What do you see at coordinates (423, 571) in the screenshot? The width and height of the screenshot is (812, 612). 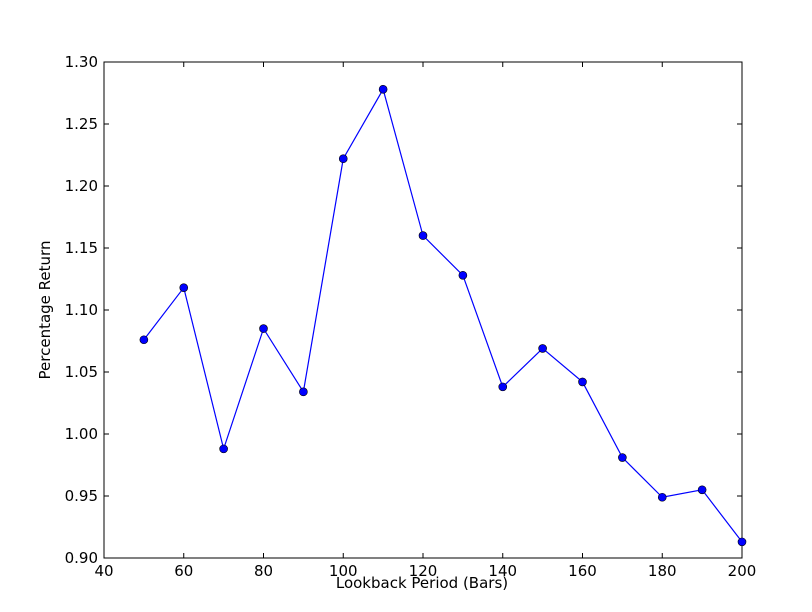 I see `x-tick-label: 120` at bounding box center [423, 571].